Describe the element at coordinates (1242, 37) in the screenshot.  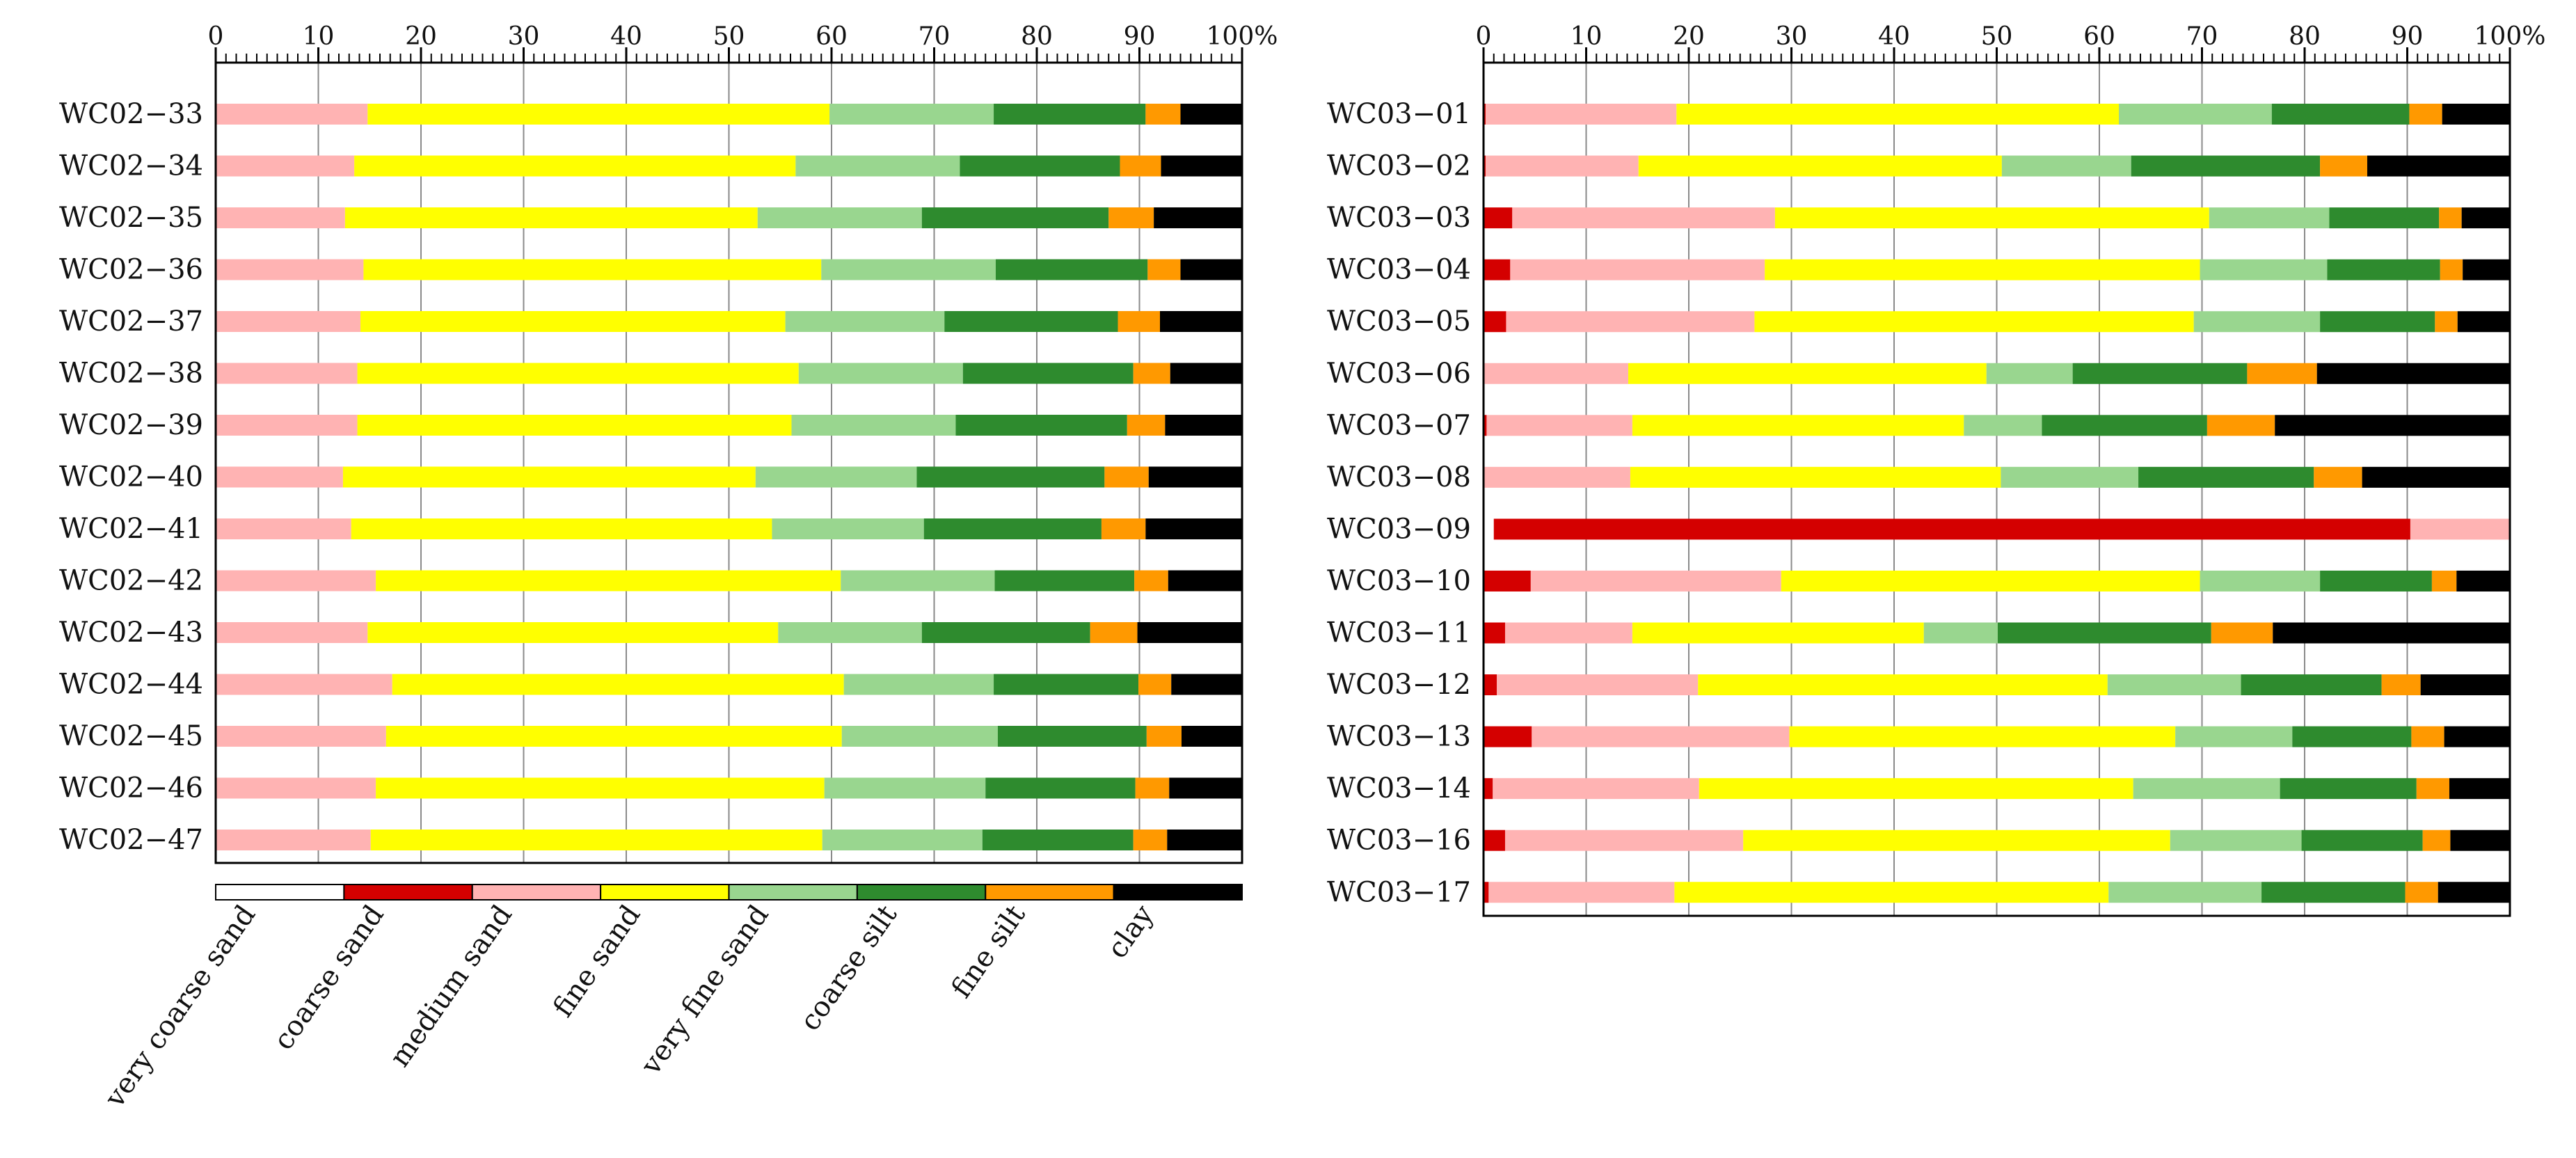
I see `chart-1-tick-label: 100%` at that location.